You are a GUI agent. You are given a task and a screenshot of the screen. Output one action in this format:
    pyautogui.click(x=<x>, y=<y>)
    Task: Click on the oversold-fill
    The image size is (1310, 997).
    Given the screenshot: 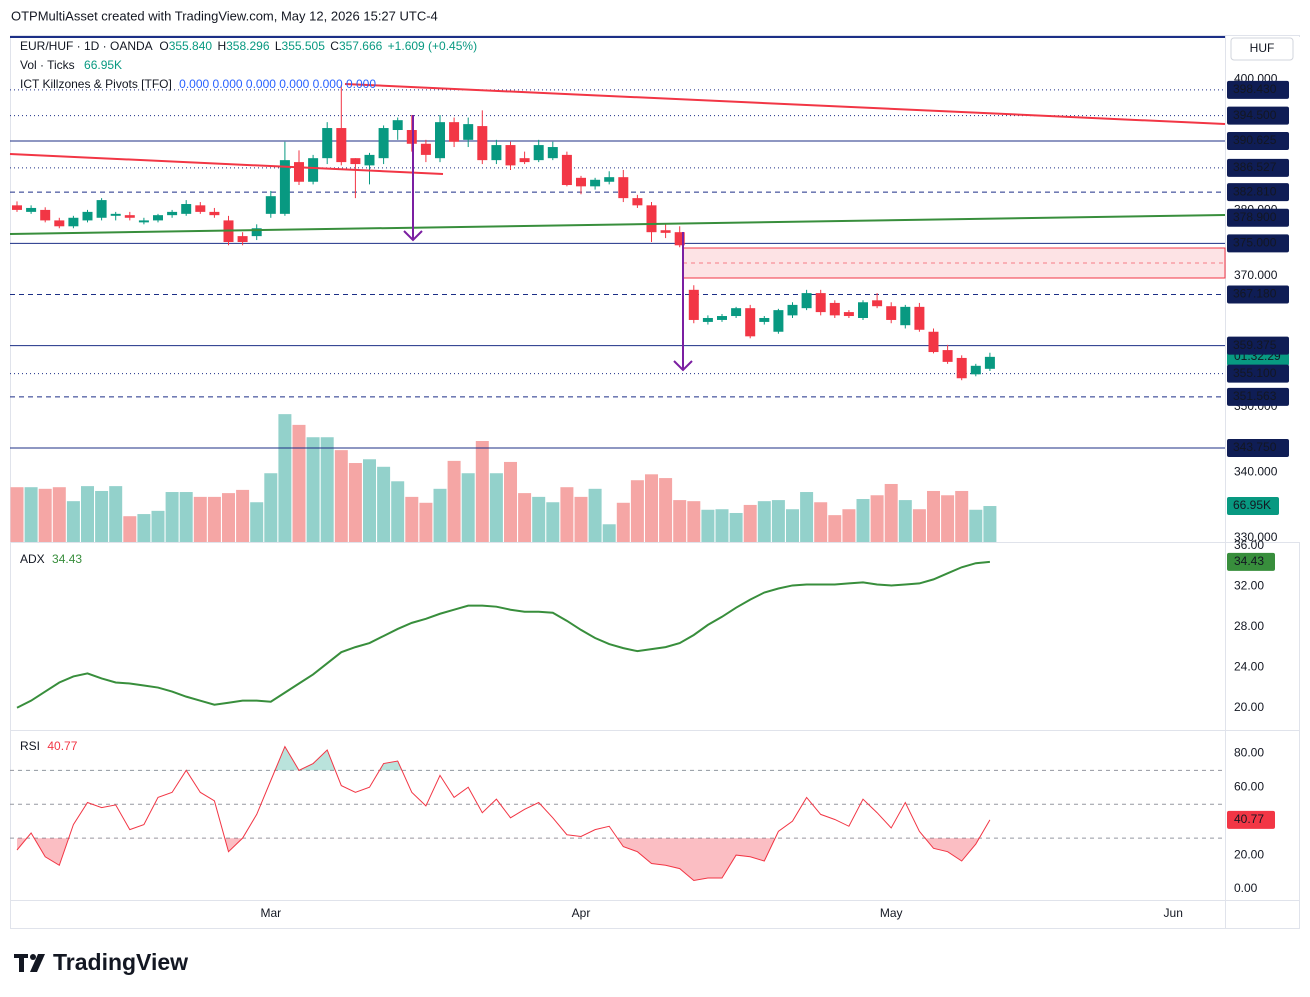 What is the action you would take?
    pyautogui.click(x=498, y=859)
    